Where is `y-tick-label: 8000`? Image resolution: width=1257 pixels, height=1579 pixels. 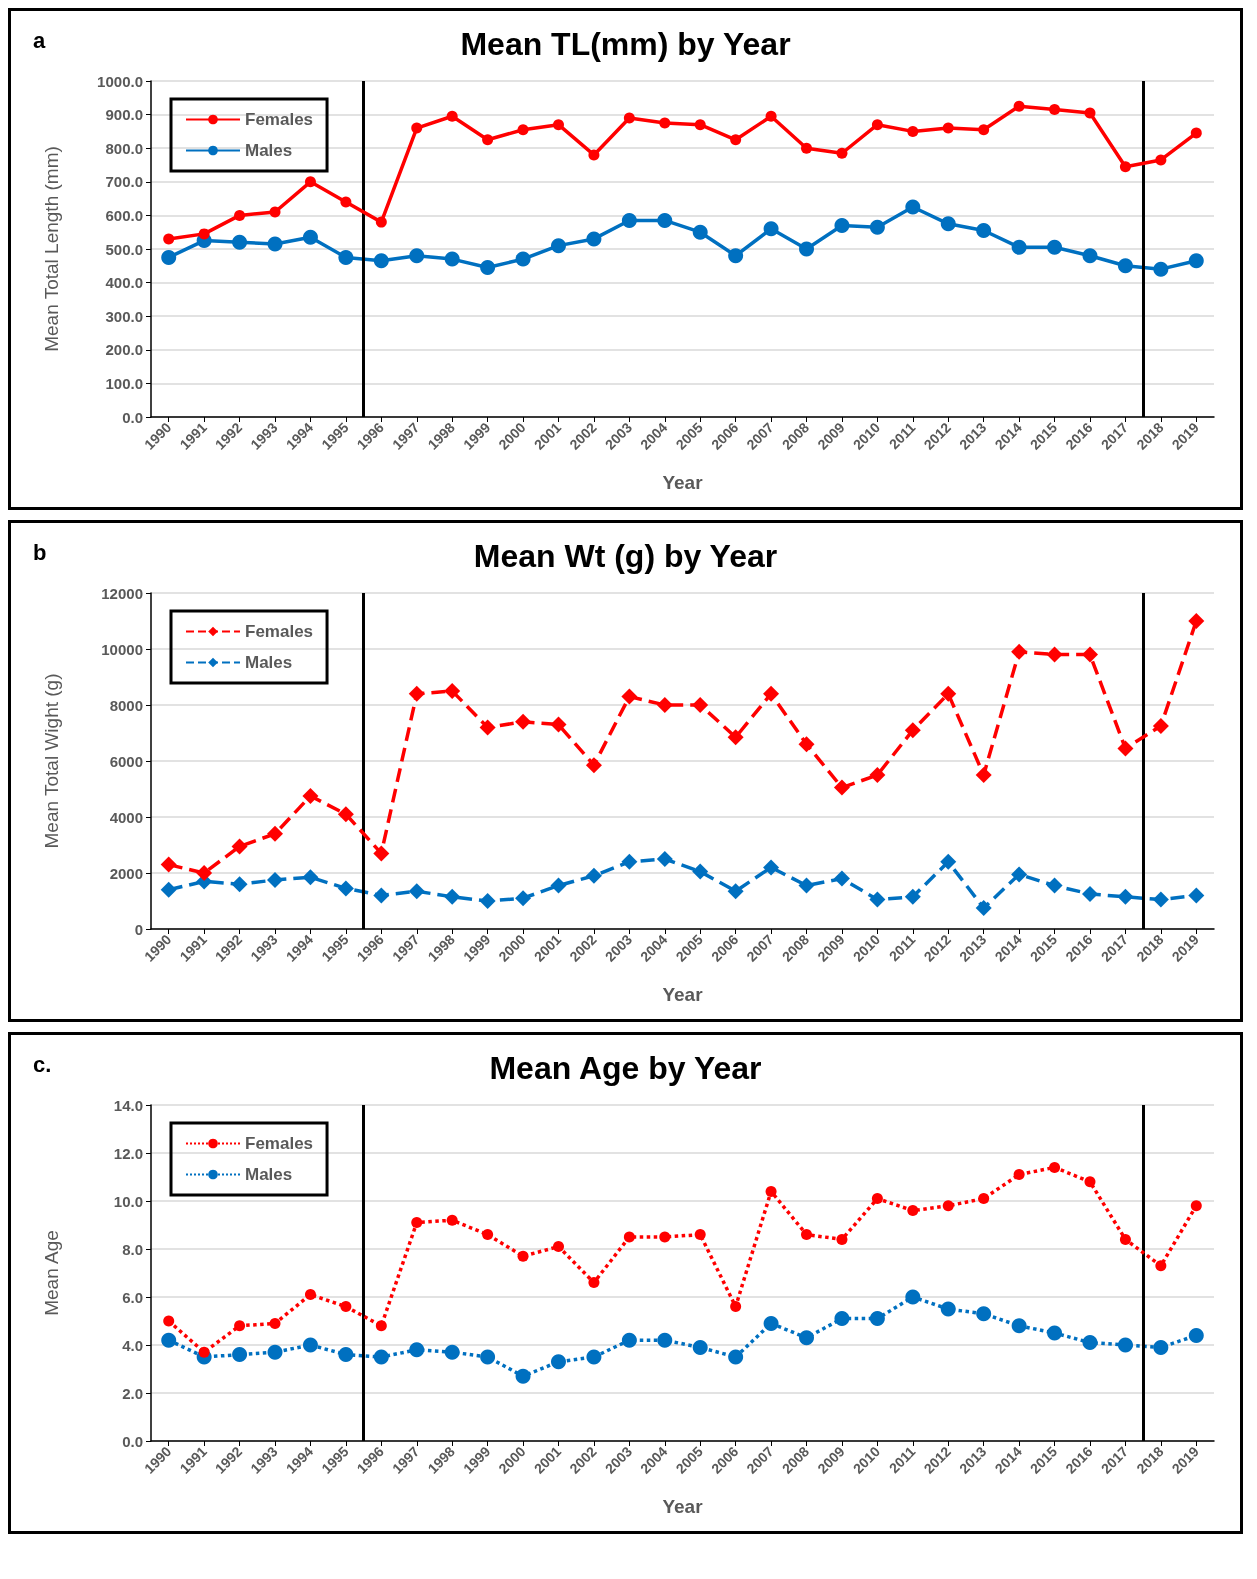 y-tick-label: 8000 is located at coordinates (126, 705).